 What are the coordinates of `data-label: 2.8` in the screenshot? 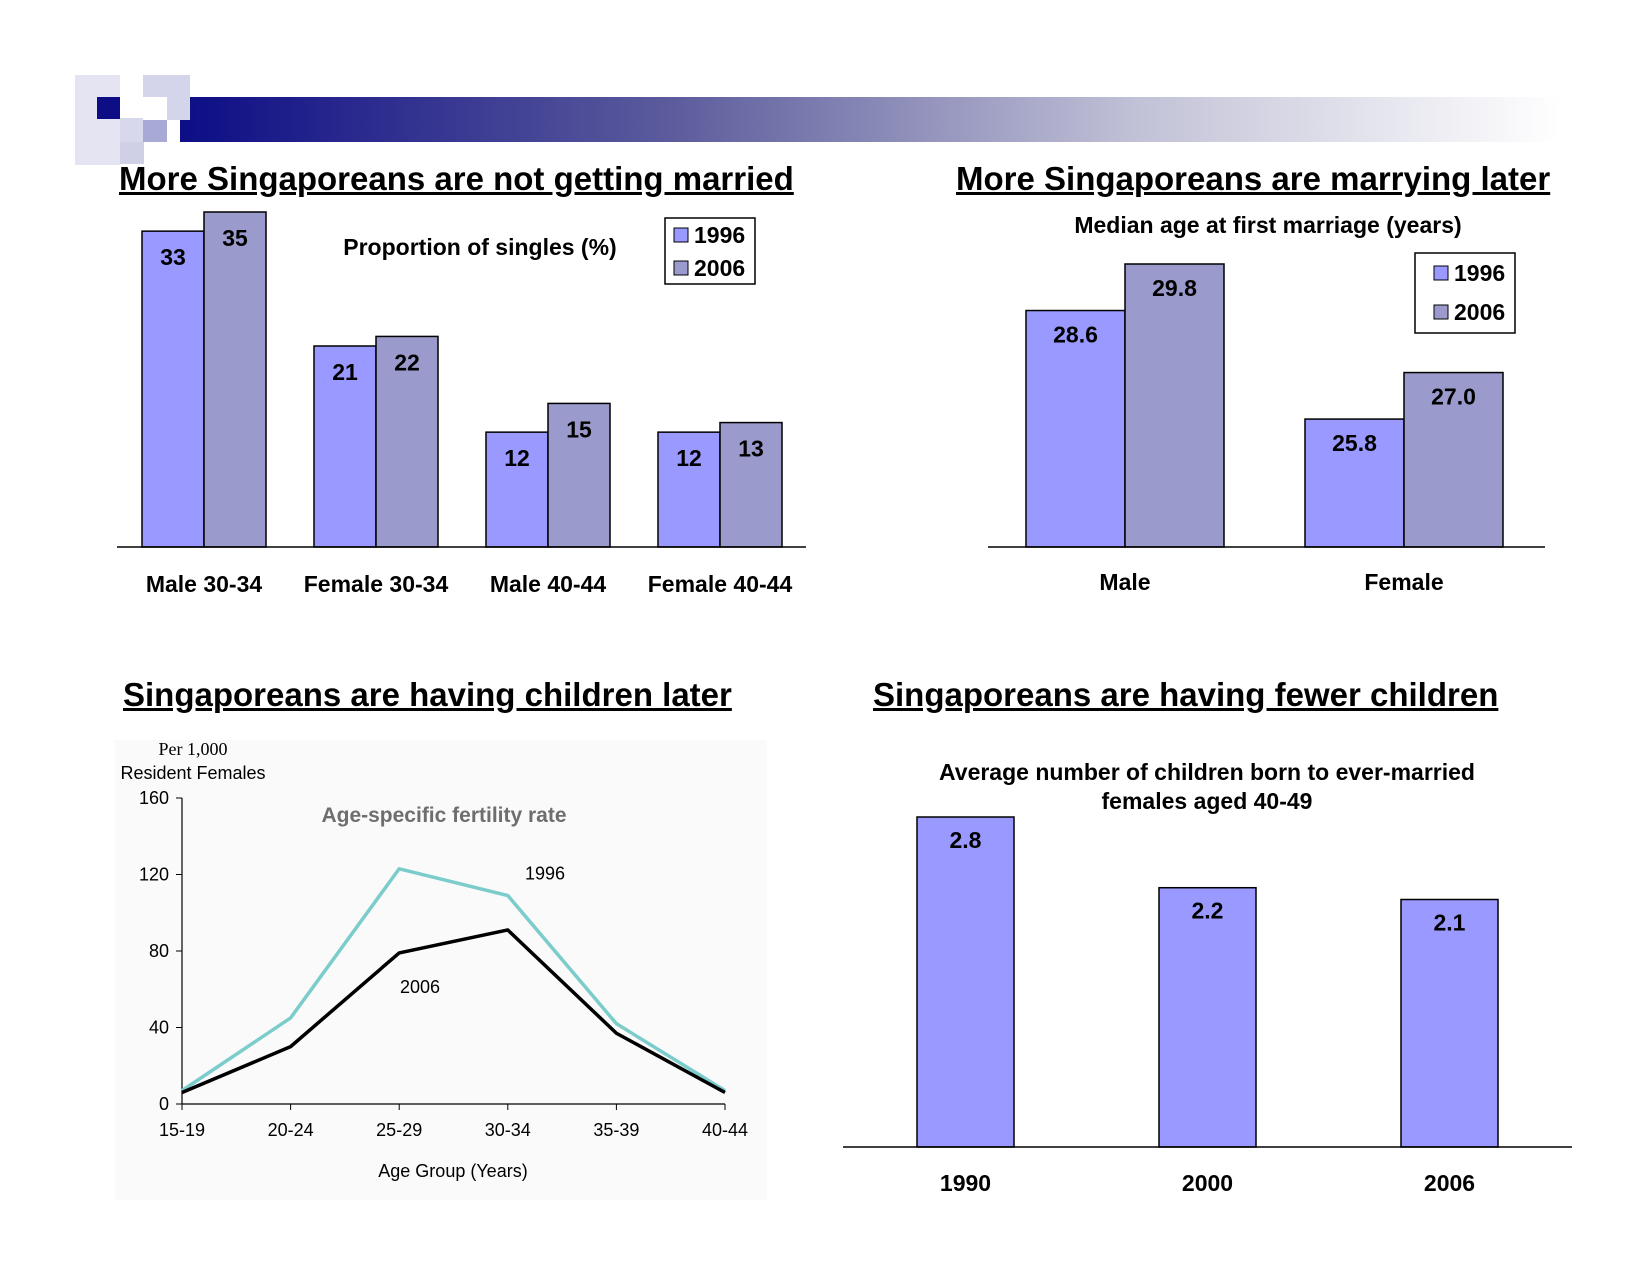 It's located at (966, 840).